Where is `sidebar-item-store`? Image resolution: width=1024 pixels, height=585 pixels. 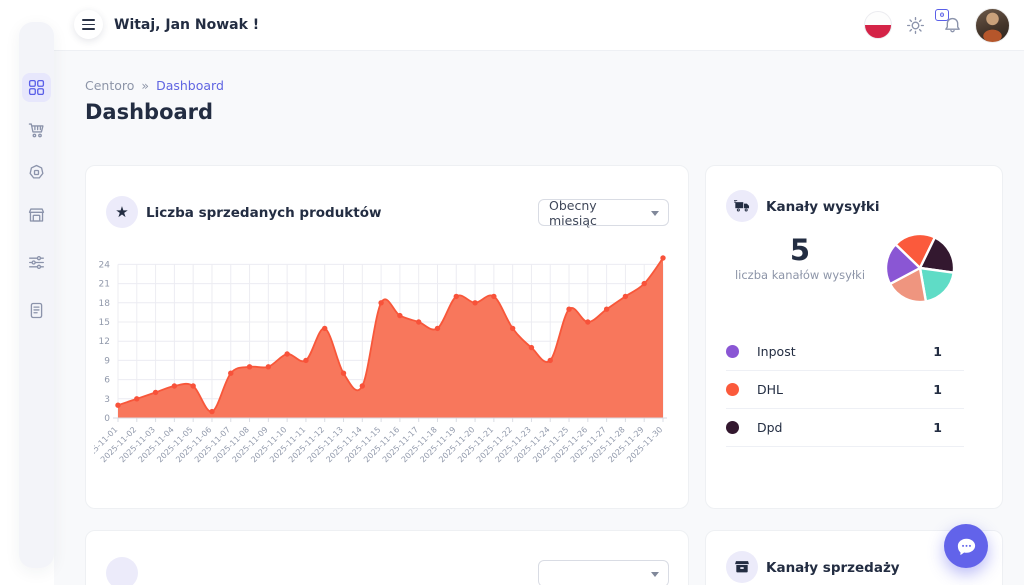 sidebar-item-store is located at coordinates (36, 215).